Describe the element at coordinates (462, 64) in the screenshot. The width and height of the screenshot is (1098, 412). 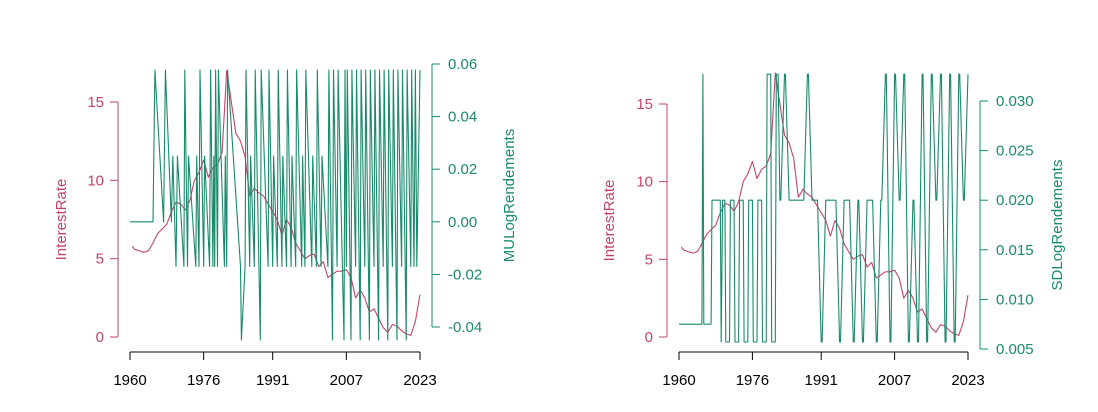
I see `right-tick-label: 0.06` at that location.